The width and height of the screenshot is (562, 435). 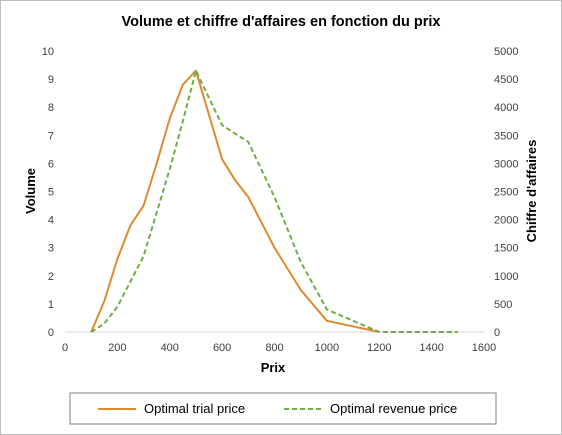 I want to click on y2-tick-label: 2500, so click(x=506, y=193).